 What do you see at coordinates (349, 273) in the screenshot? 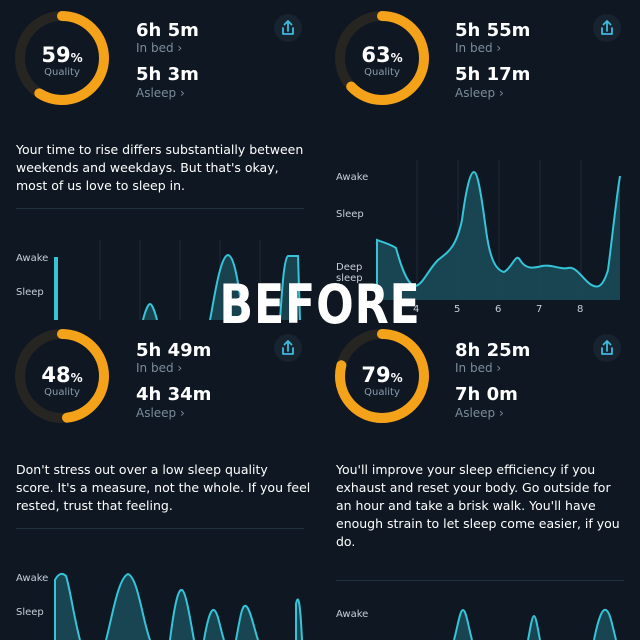
I see `y-label-deep-sleep: Deep sleep` at bounding box center [349, 273].